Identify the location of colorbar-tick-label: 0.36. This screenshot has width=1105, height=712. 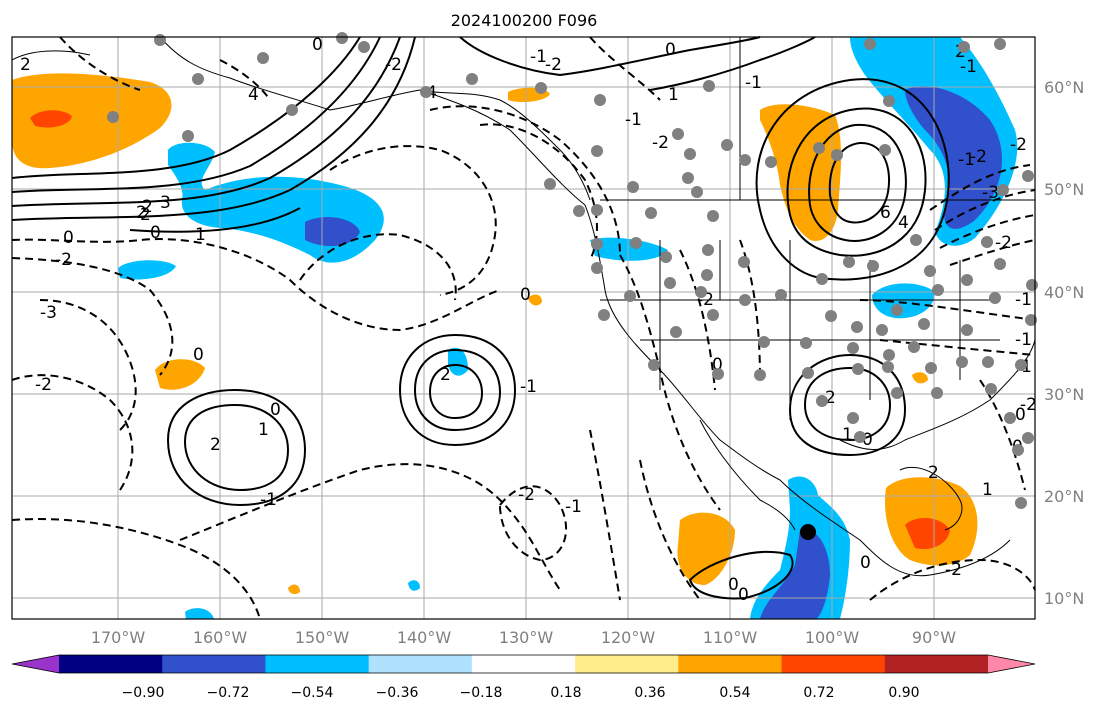
(649, 693).